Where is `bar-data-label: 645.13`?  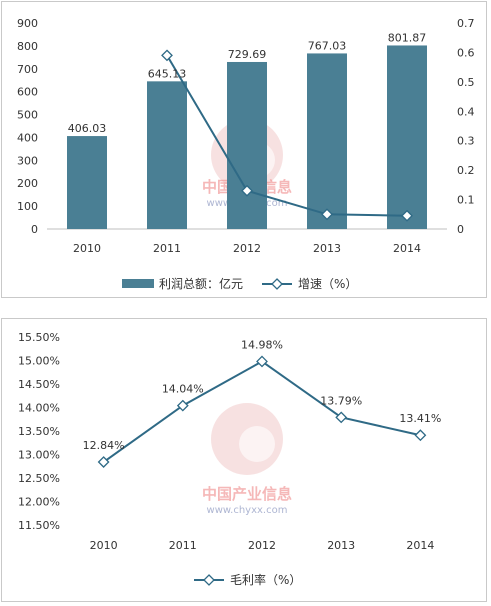 bar-data-label: 645.13 is located at coordinates (167, 73).